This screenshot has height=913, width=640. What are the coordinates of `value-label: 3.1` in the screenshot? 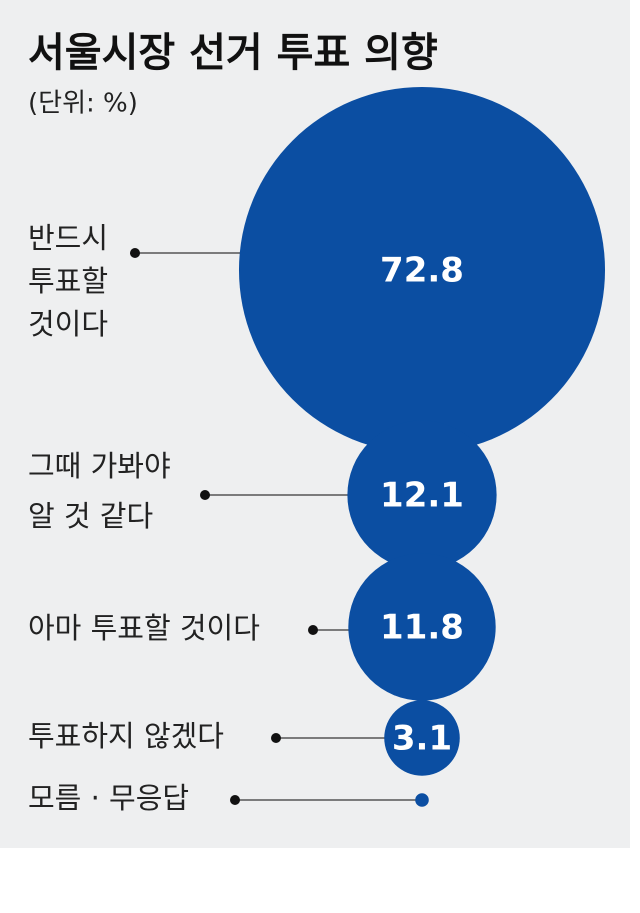 It's located at (422, 739).